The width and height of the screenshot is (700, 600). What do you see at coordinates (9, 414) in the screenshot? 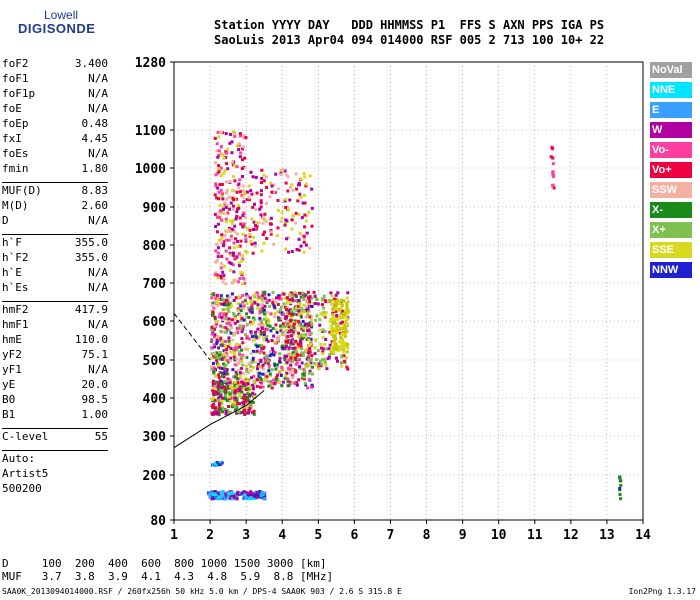
I see `param-key: B1` at bounding box center [9, 414].